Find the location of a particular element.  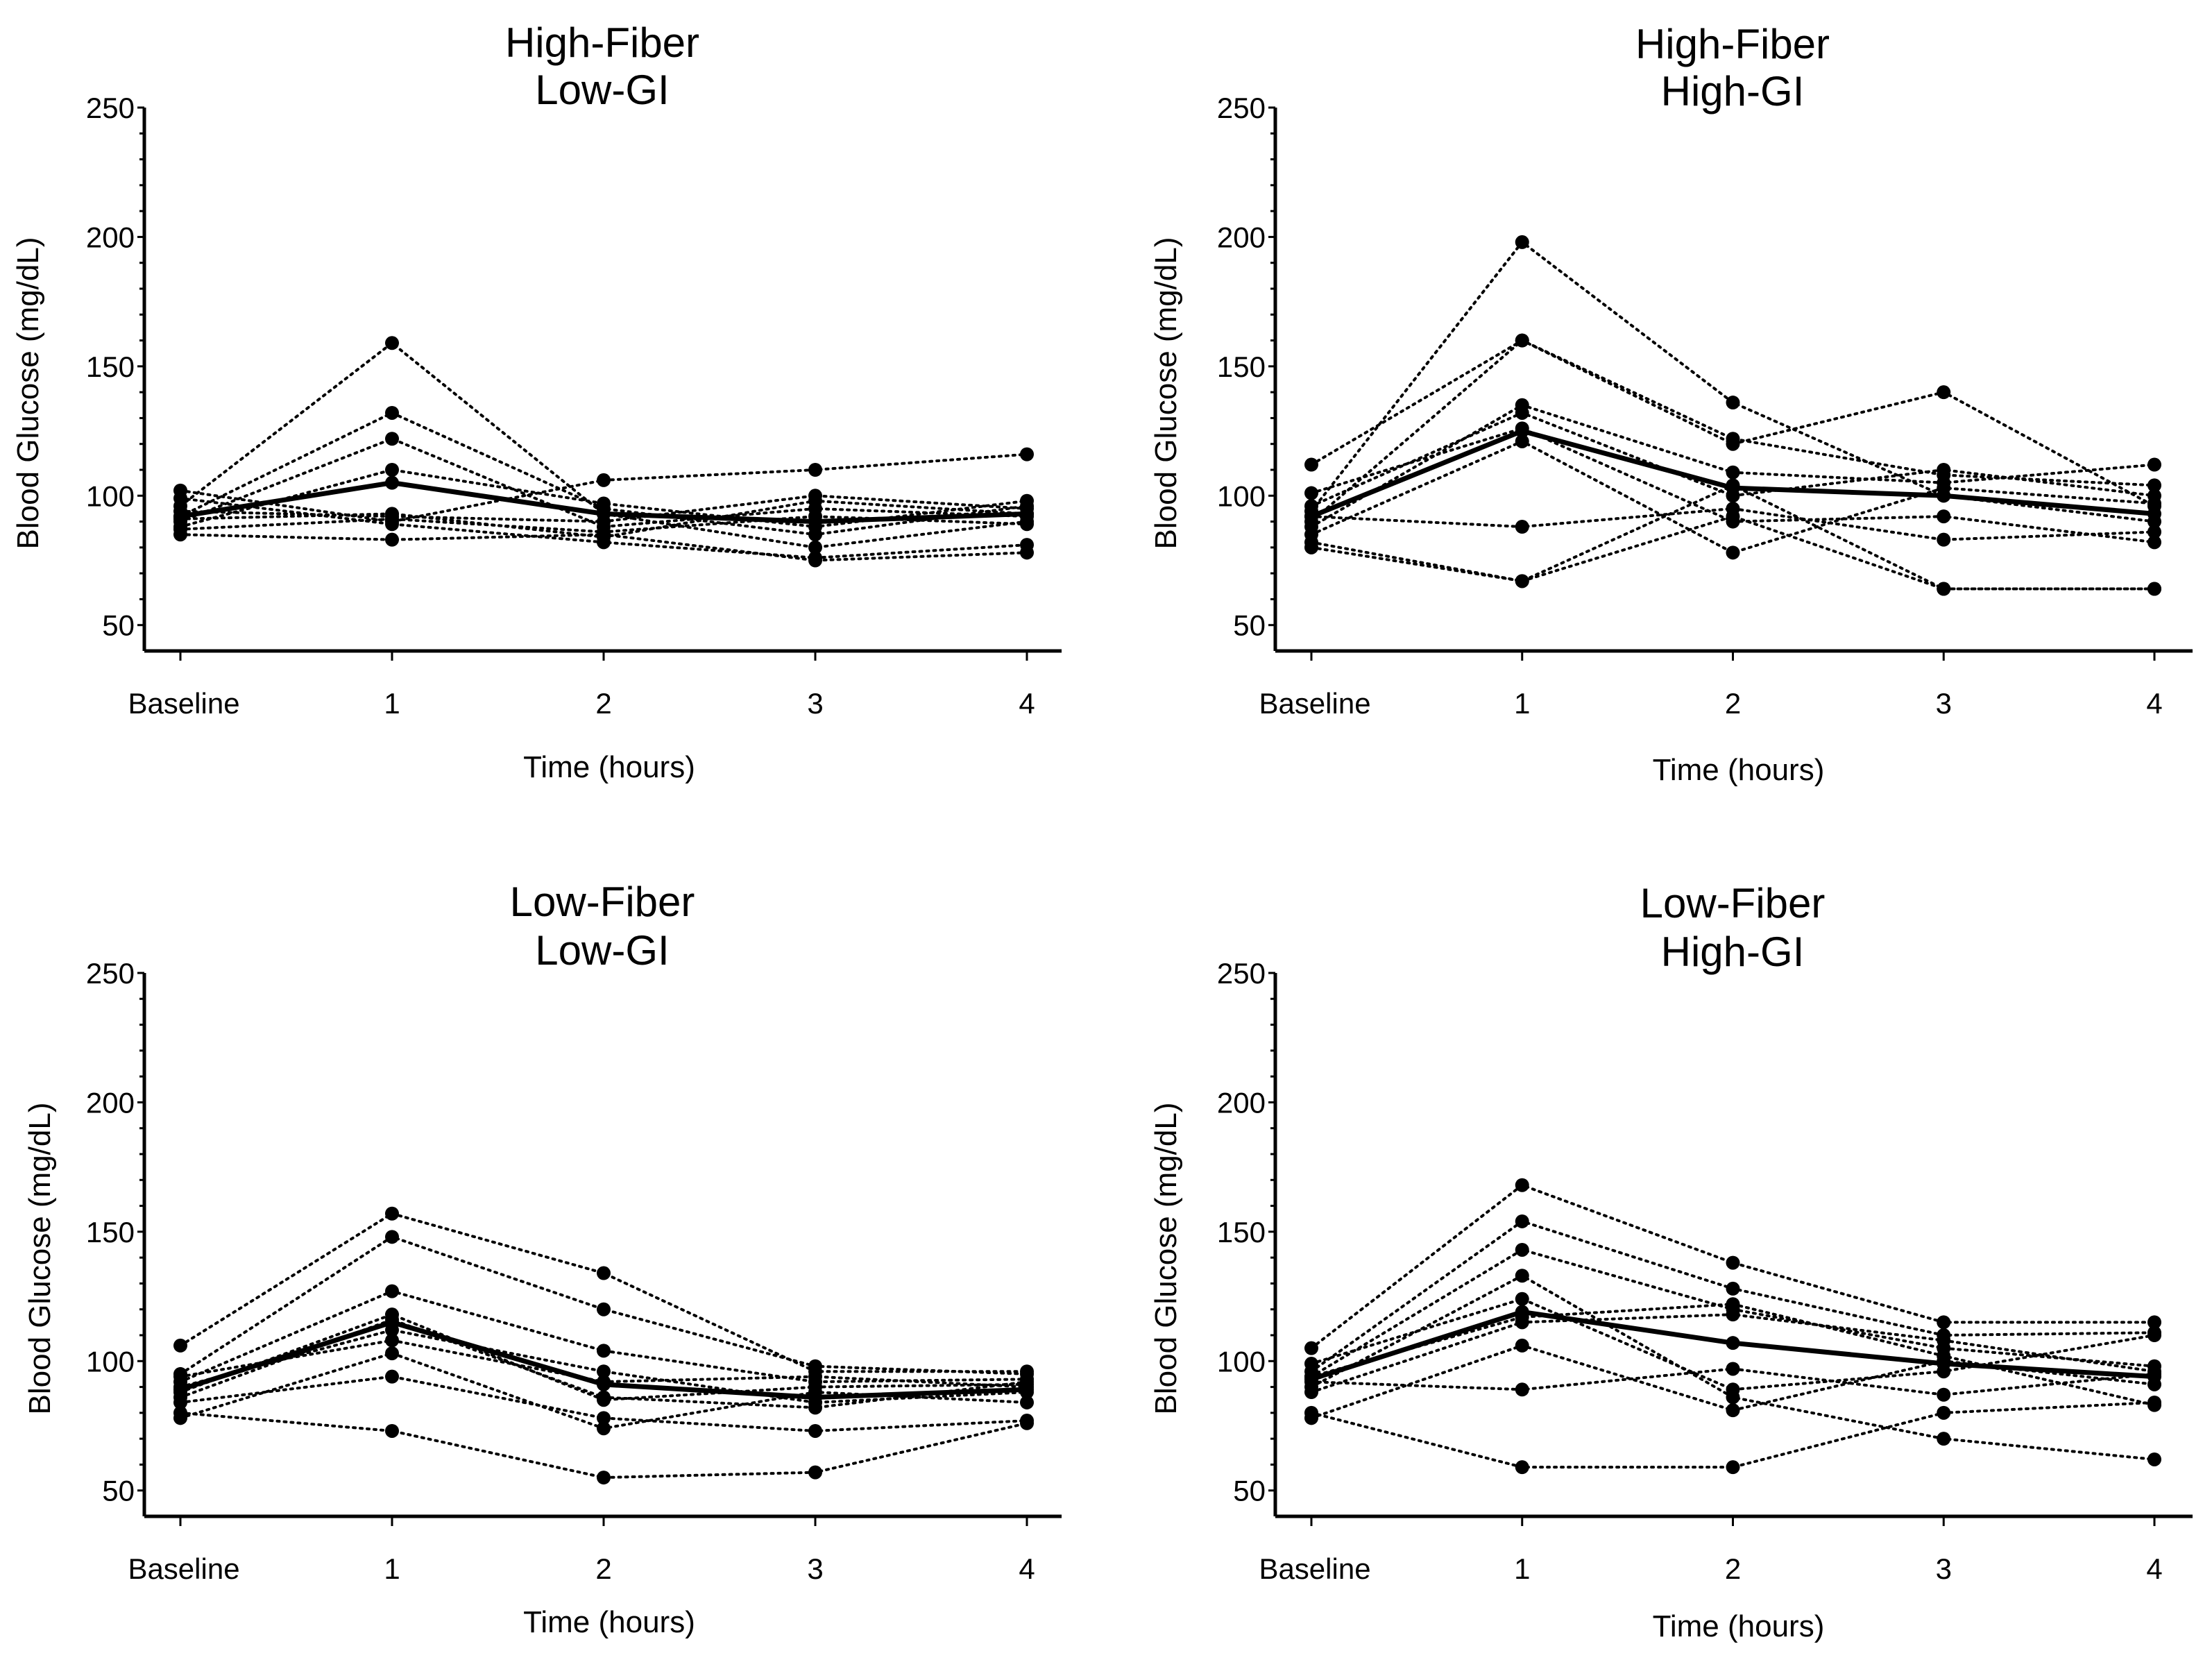

panel-title-line2: Low-GI is located at coordinates (602, 90).